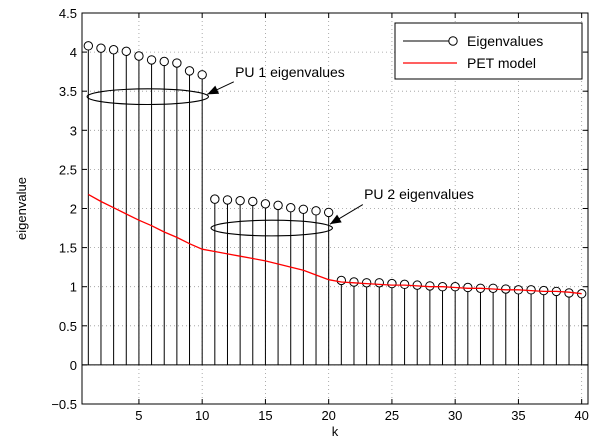  I want to click on legend-eigenvalues-marker, so click(453, 41).